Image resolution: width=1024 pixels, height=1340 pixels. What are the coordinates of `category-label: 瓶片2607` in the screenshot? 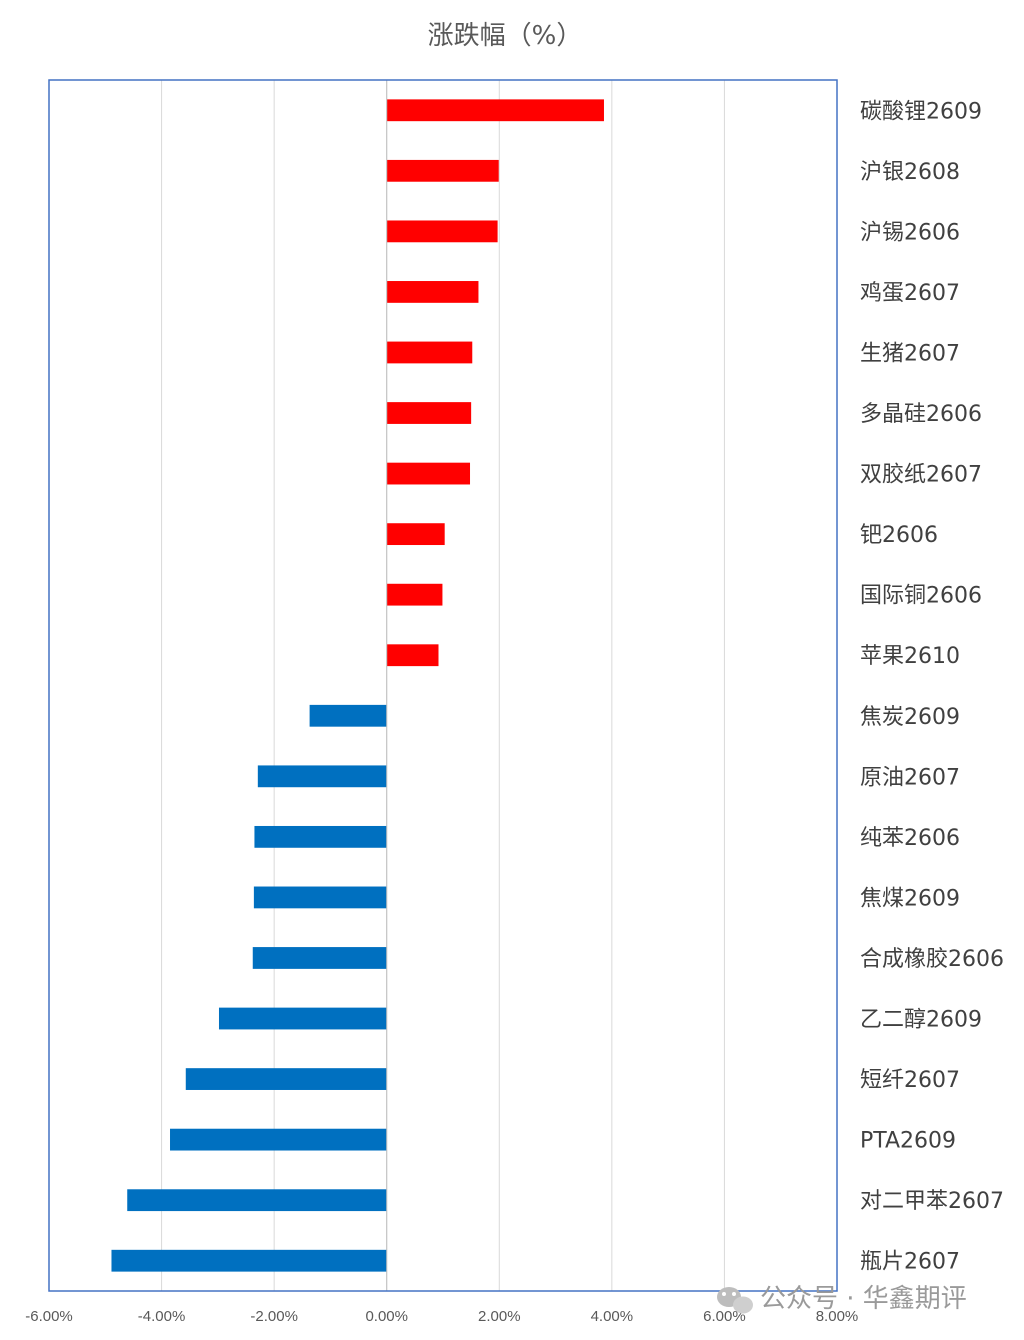 It's located at (910, 1262).